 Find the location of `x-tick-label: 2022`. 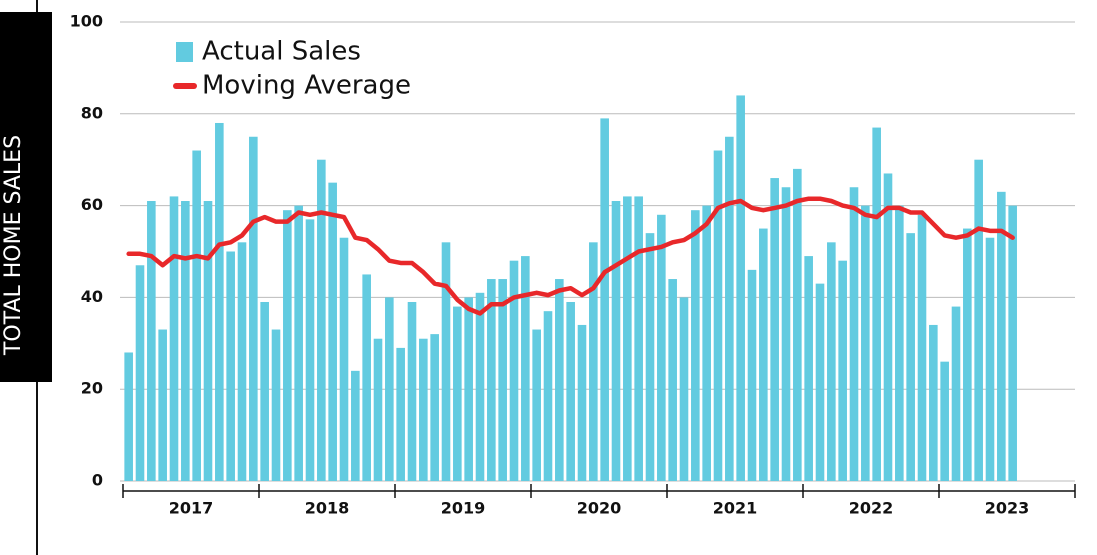

x-tick-label: 2022 is located at coordinates (871, 508).